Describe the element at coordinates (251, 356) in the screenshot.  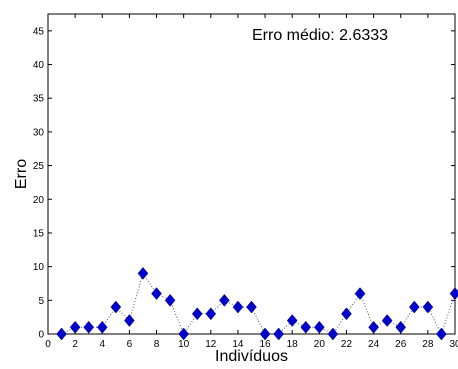
I see `x-axis-label: Indivíduos` at that location.